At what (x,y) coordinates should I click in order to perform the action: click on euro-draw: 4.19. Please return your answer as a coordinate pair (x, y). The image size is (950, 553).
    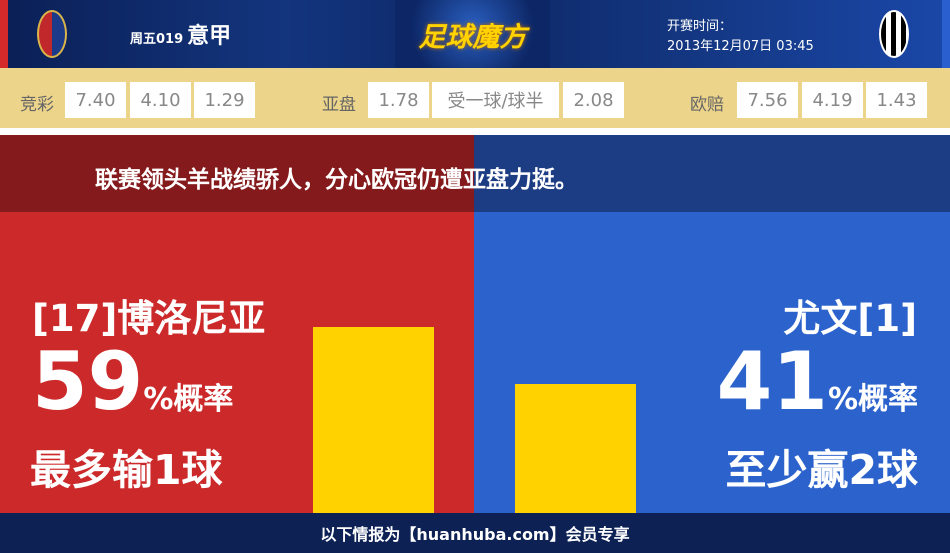
    Looking at the image, I should click on (832, 100).